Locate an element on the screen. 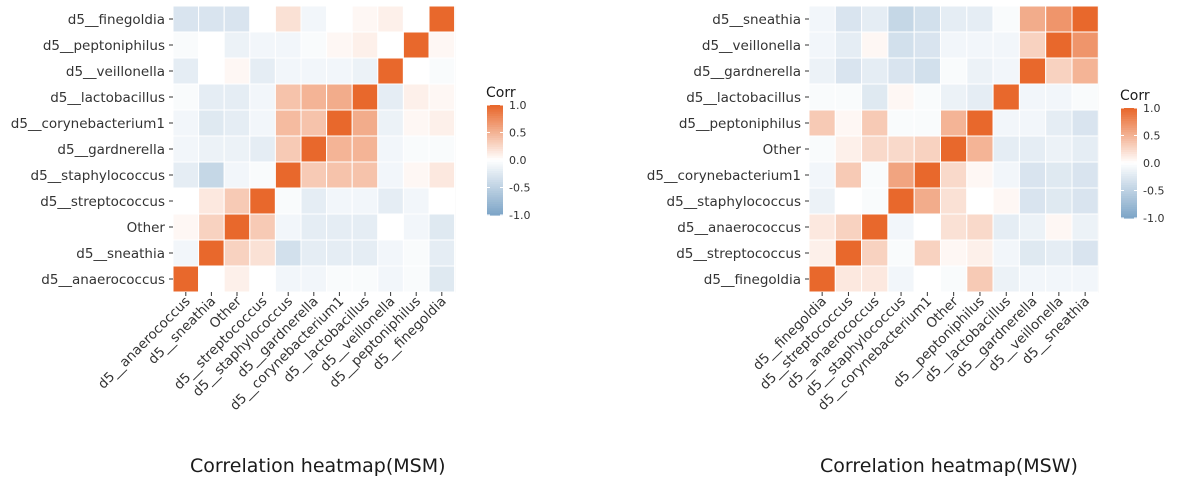 This screenshot has height=497, width=1179. legend-tick-label: -0.5 is located at coordinates (519, 188).